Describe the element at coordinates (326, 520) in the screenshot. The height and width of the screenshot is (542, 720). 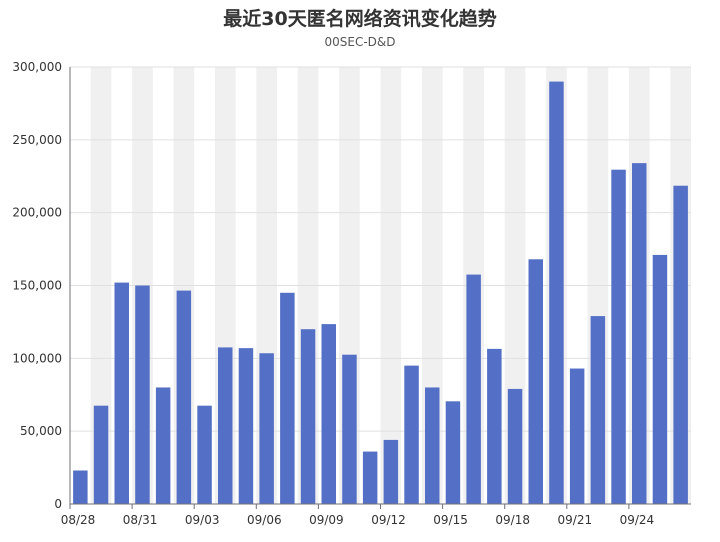
I see `x-tick-label: 09/09` at that location.